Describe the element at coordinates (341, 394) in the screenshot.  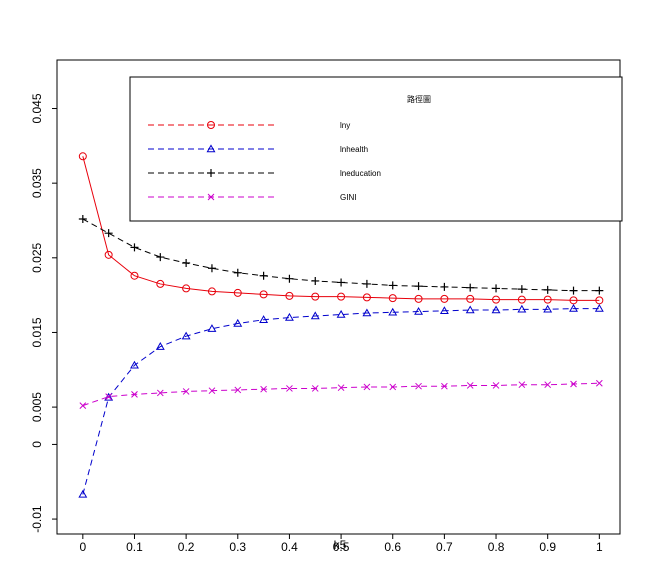
I see `series-line-GINI` at that location.